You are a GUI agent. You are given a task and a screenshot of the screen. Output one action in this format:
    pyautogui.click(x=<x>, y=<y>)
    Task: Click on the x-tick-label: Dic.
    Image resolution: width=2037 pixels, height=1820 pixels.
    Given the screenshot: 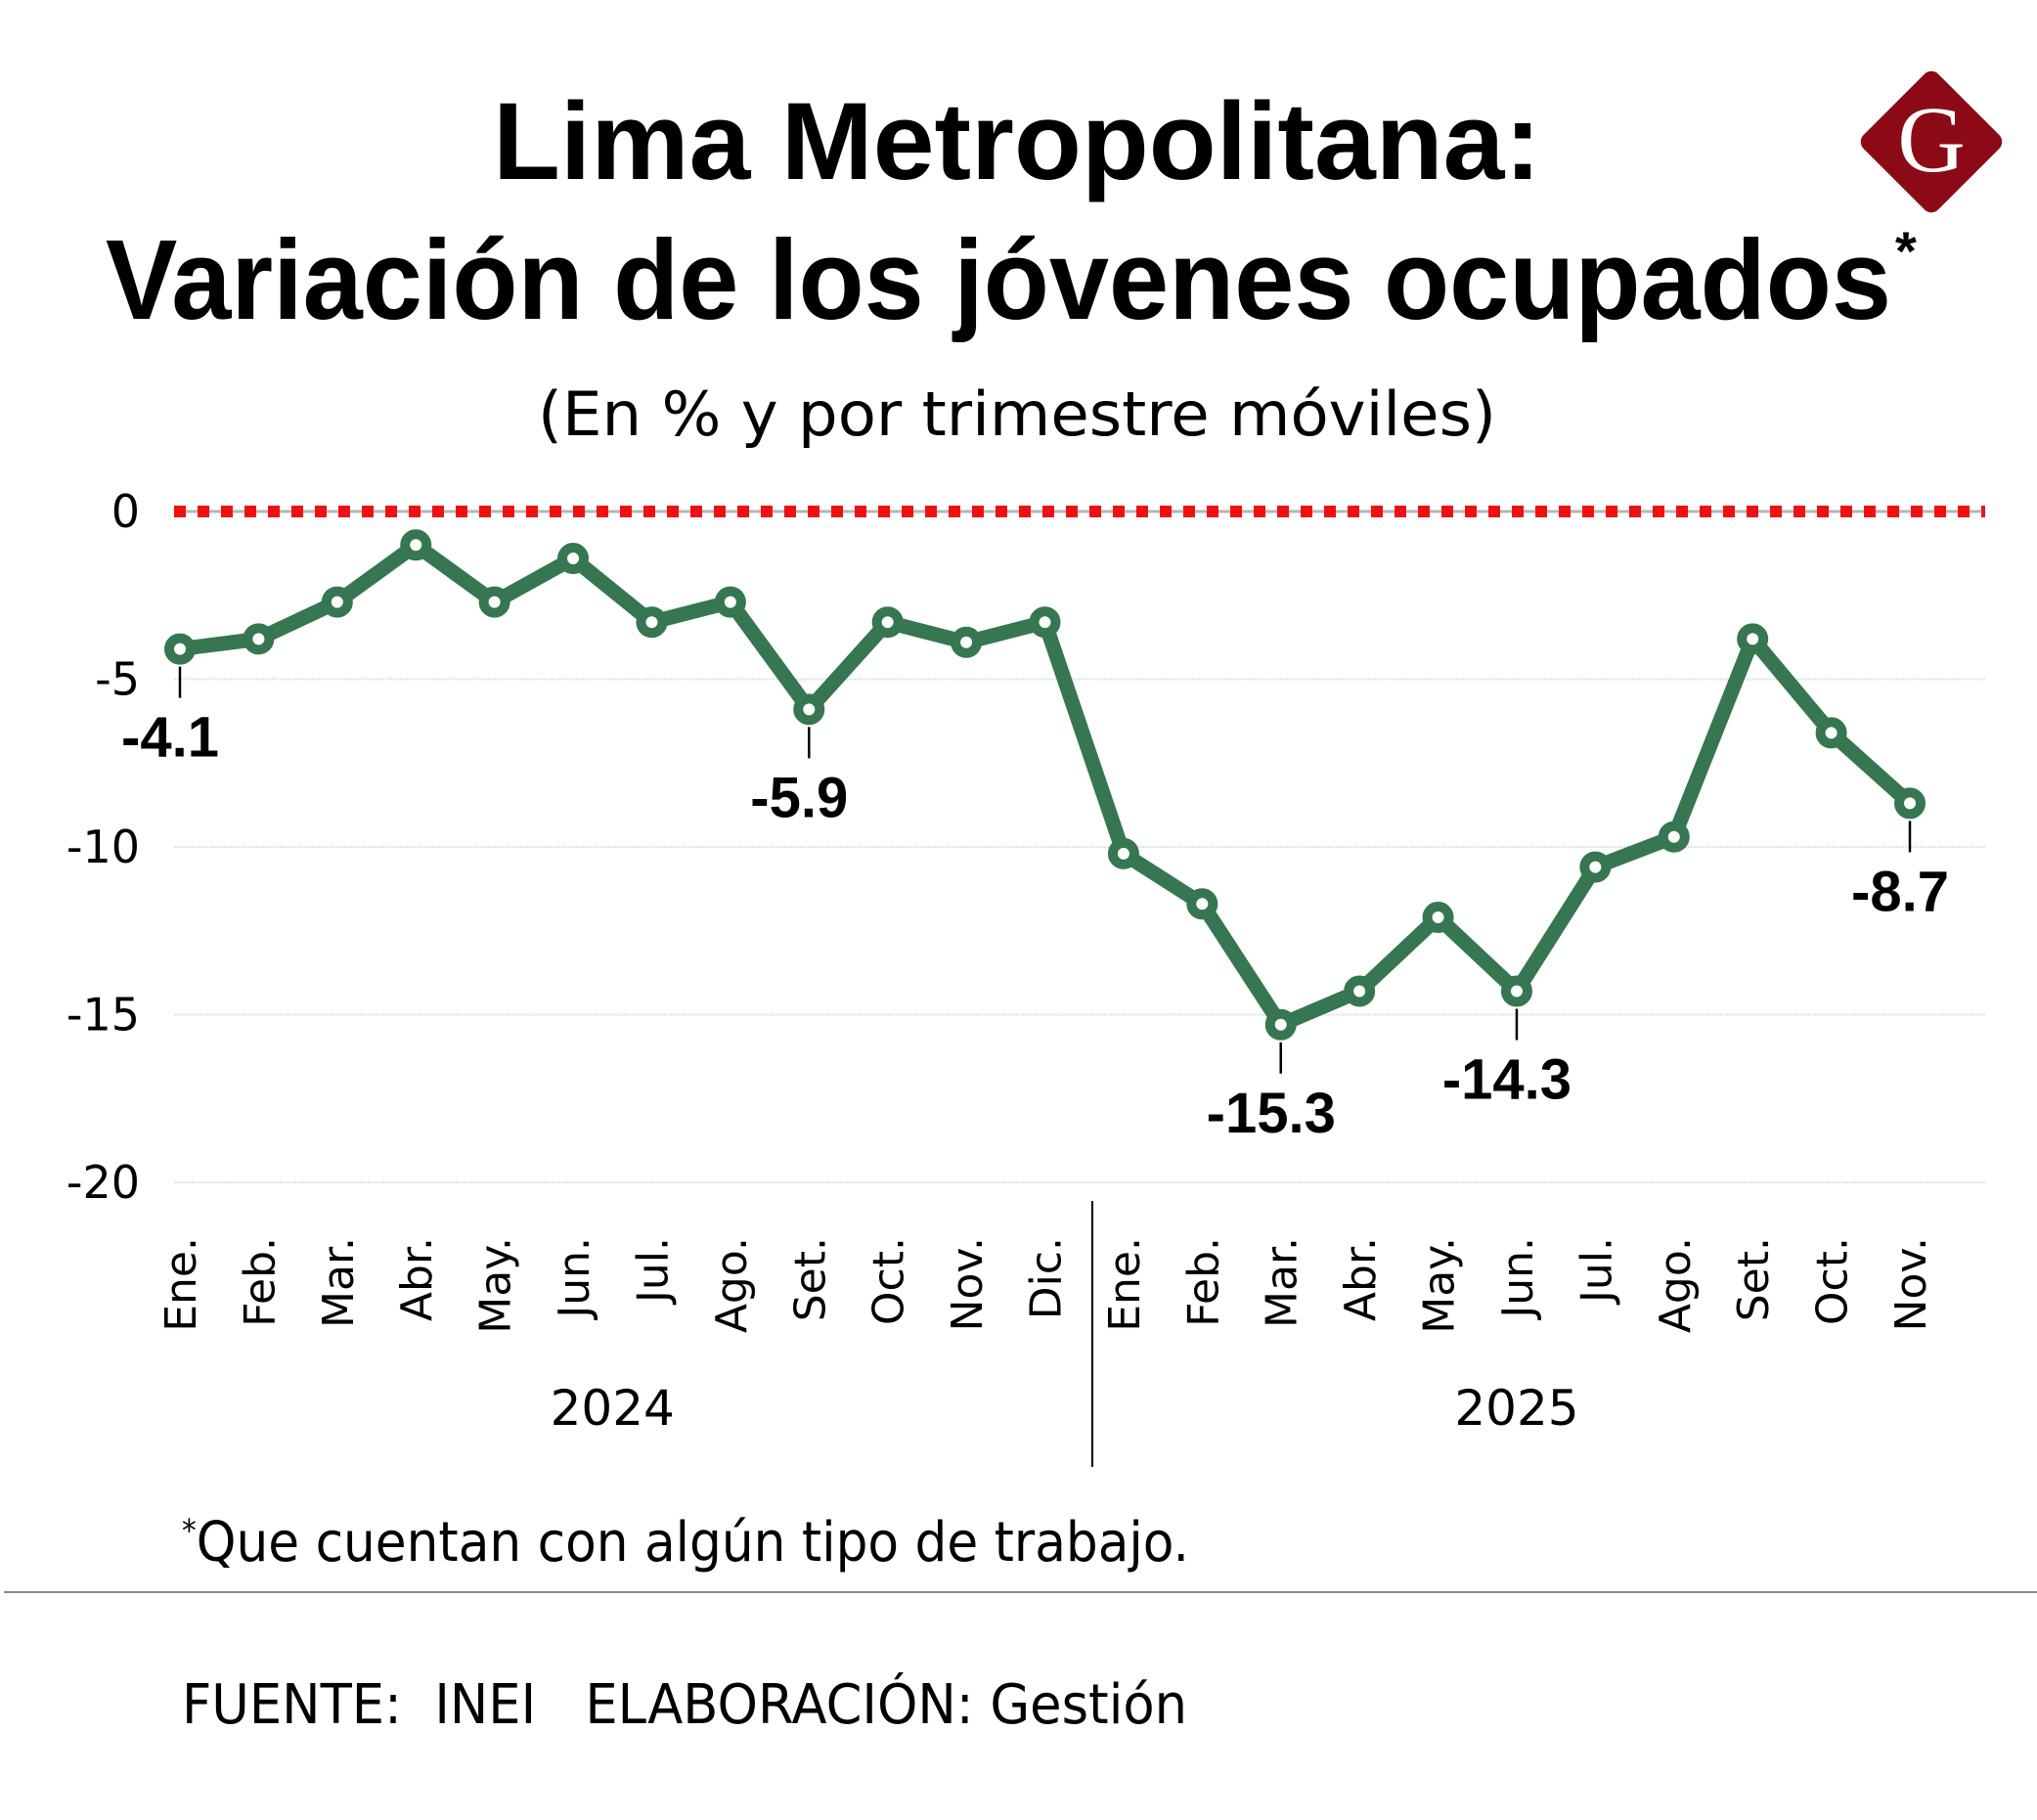 What is the action you would take?
    pyautogui.click(x=1047, y=1278)
    